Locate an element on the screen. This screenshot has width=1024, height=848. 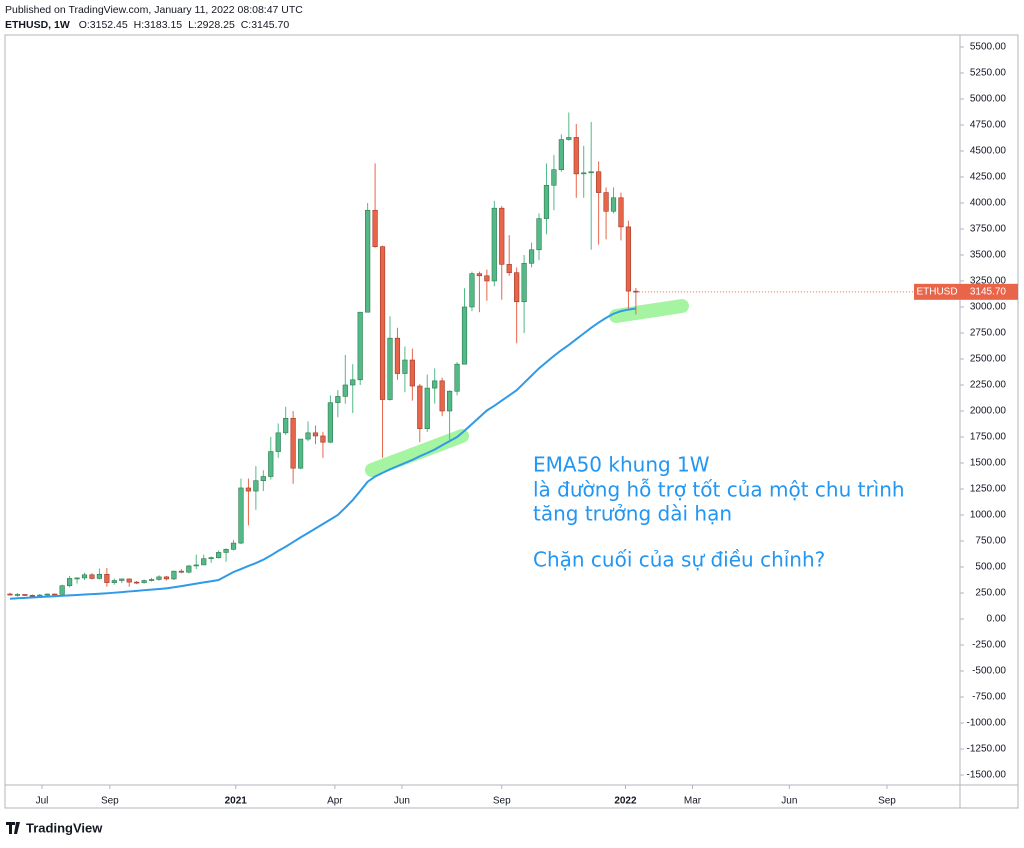
y-tick-label: -250.00 is located at coordinates (989, 645).